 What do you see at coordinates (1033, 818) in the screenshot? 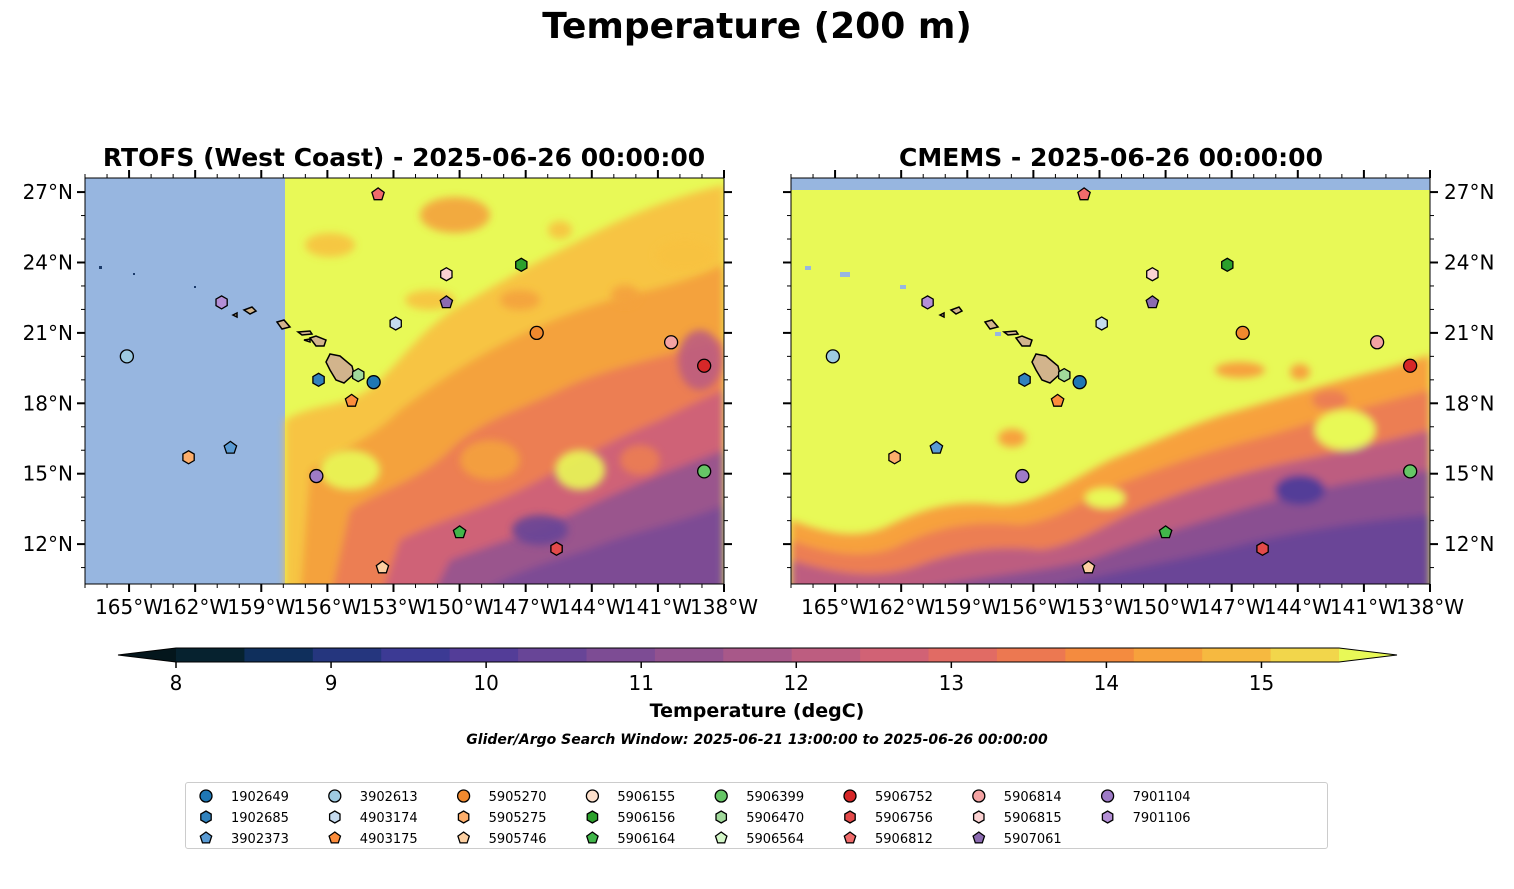
I see `legend-label: 5906815` at bounding box center [1033, 818].